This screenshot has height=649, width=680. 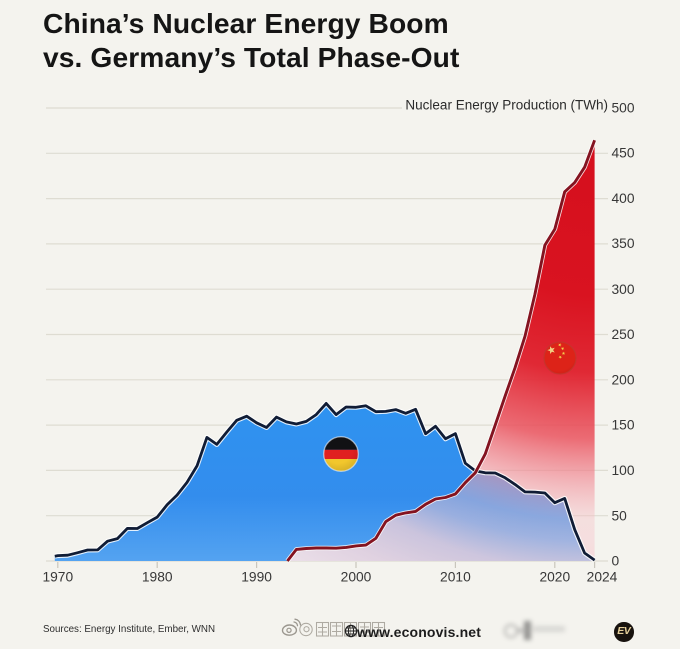 I want to click on svg-text: 2000, so click(x=356, y=577).